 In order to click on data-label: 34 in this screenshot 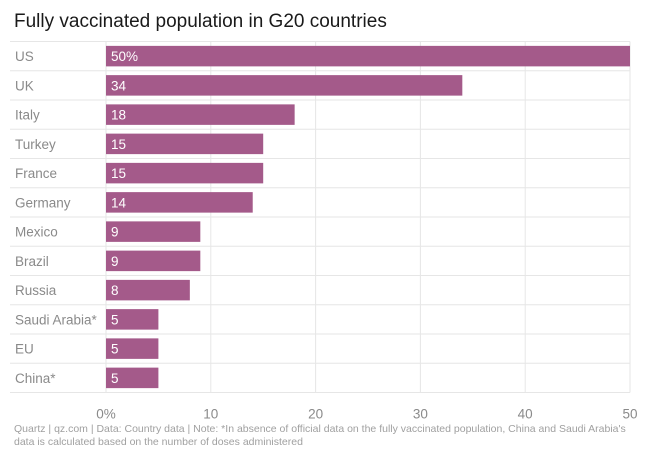, I will do `click(119, 85)`.